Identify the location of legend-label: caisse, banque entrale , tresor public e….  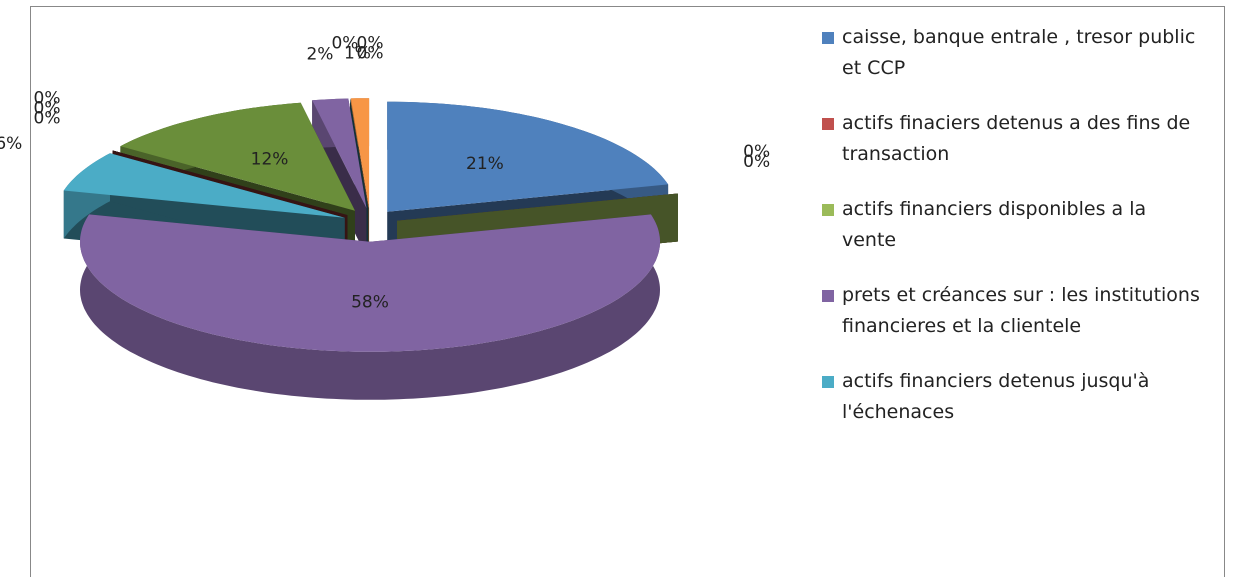
(1019, 52).